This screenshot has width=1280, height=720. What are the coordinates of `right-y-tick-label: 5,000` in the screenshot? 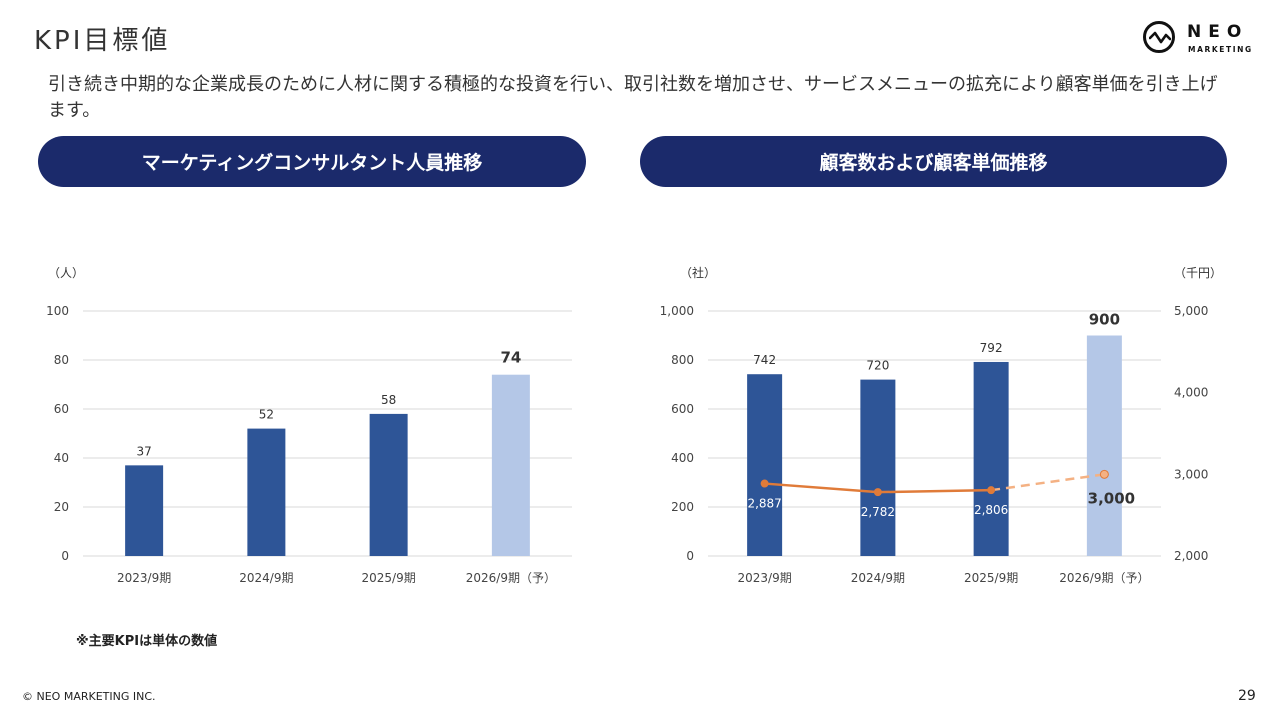 It's located at (1191, 311).